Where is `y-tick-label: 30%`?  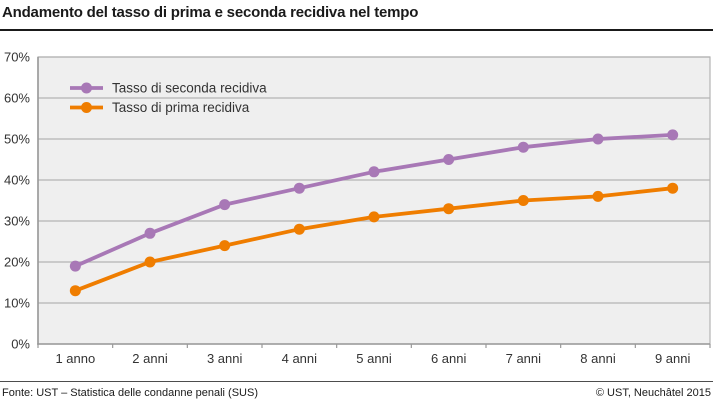 y-tick-label: 30% is located at coordinates (17, 221).